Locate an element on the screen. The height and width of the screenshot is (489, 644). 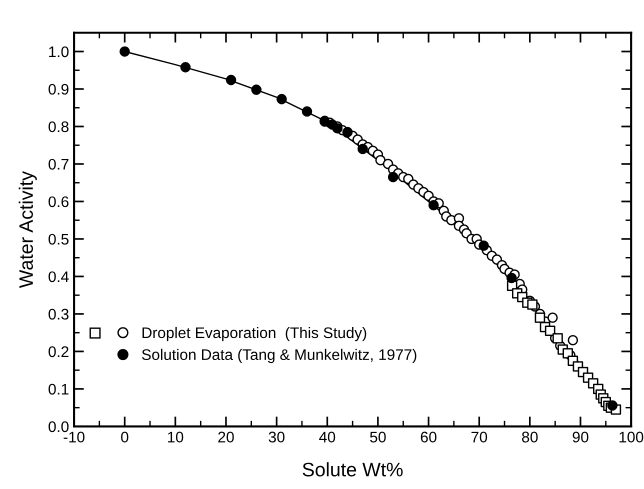
y-tick-label: 1.0 is located at coordinates (59, 52).